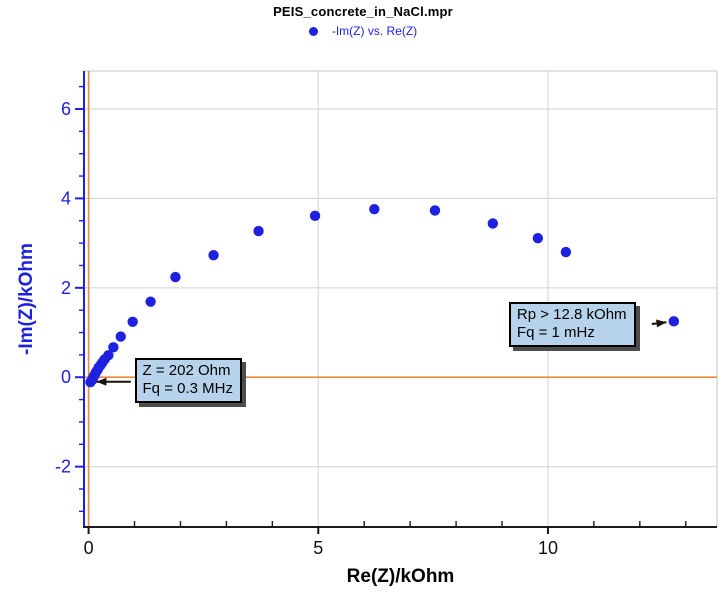  Describe the element at coordinates (313, 31) in the screenshot. I see `legend-marker-icon` at that location.